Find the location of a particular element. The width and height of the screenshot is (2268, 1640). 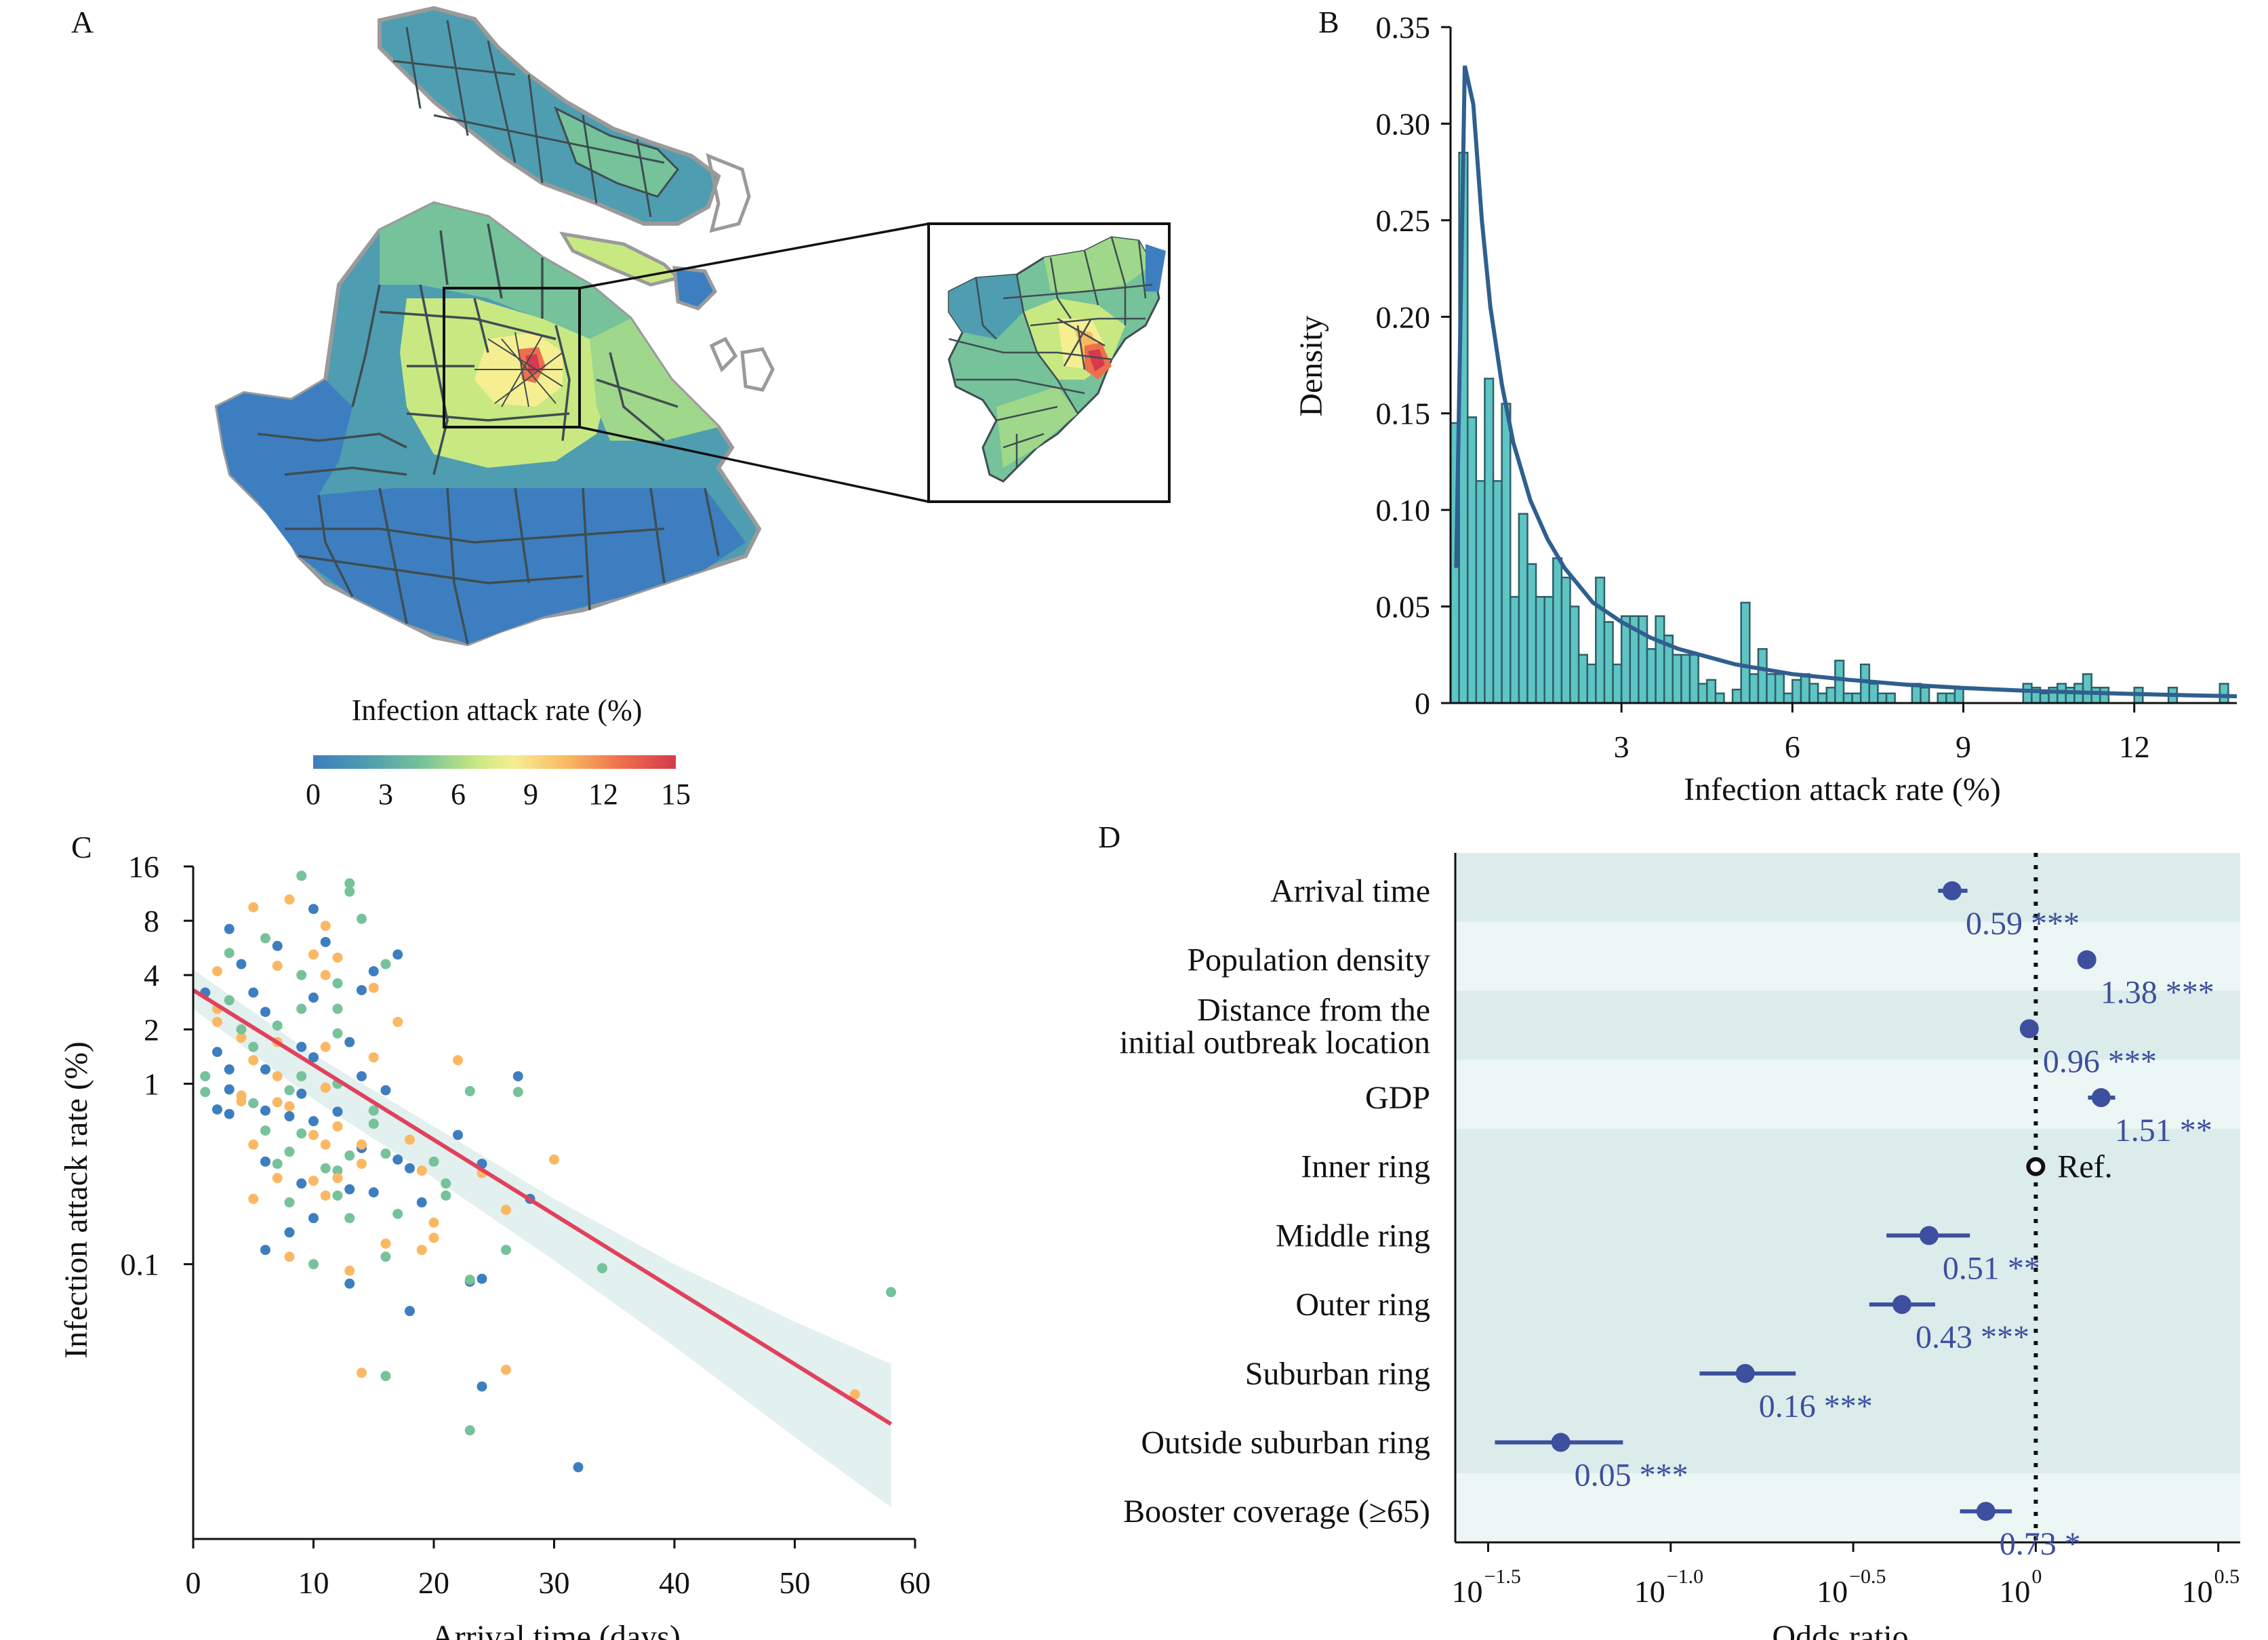

b-x-tick-label: 6 is located at coordinates (1792, 746).